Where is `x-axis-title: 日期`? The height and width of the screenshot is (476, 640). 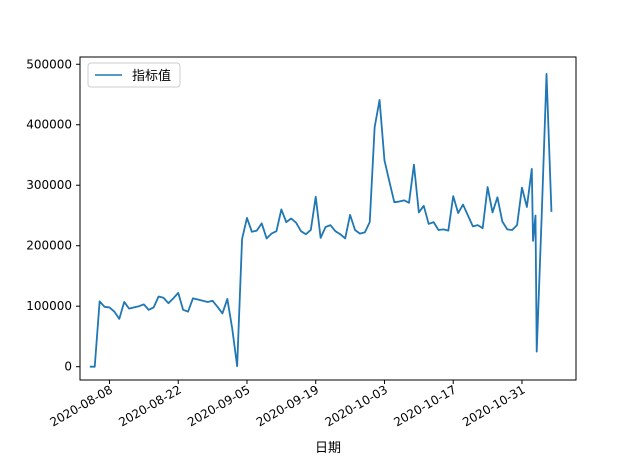 x-axis-title: 日期 is located at coordinates (328, 448).